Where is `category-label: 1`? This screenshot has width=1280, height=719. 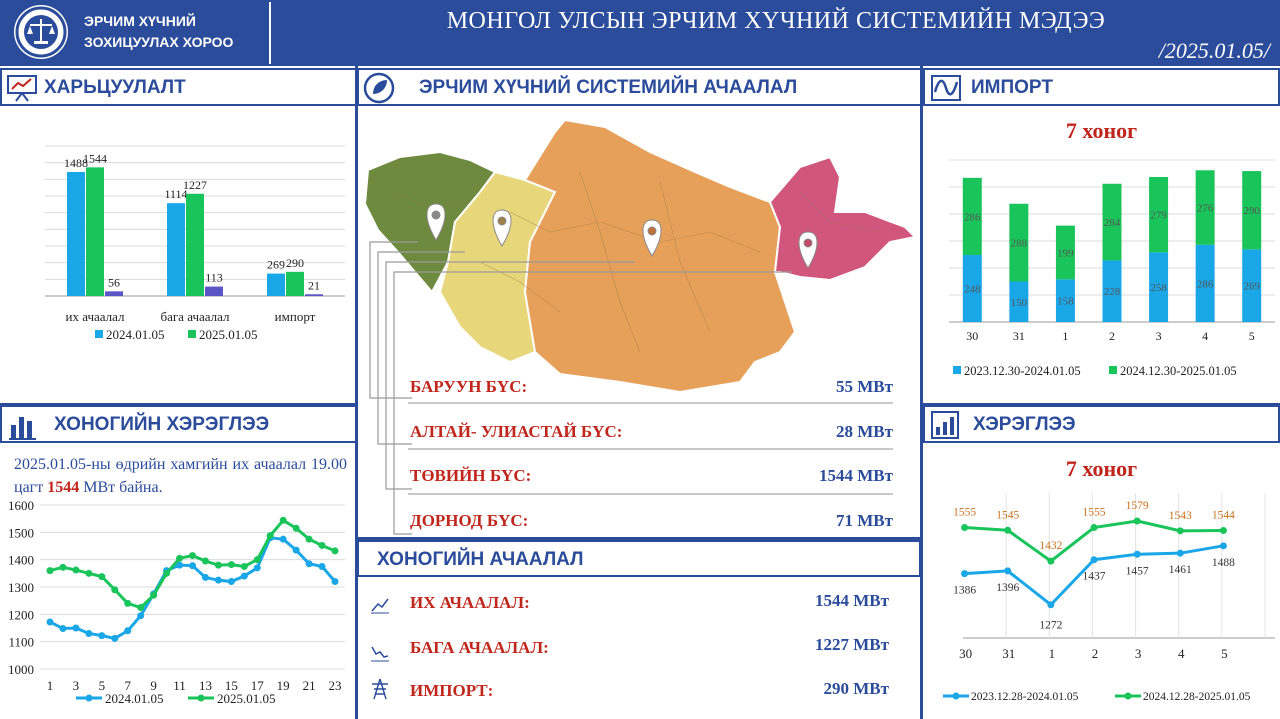
category-label: 1 is located at coordinates (1052, 653).